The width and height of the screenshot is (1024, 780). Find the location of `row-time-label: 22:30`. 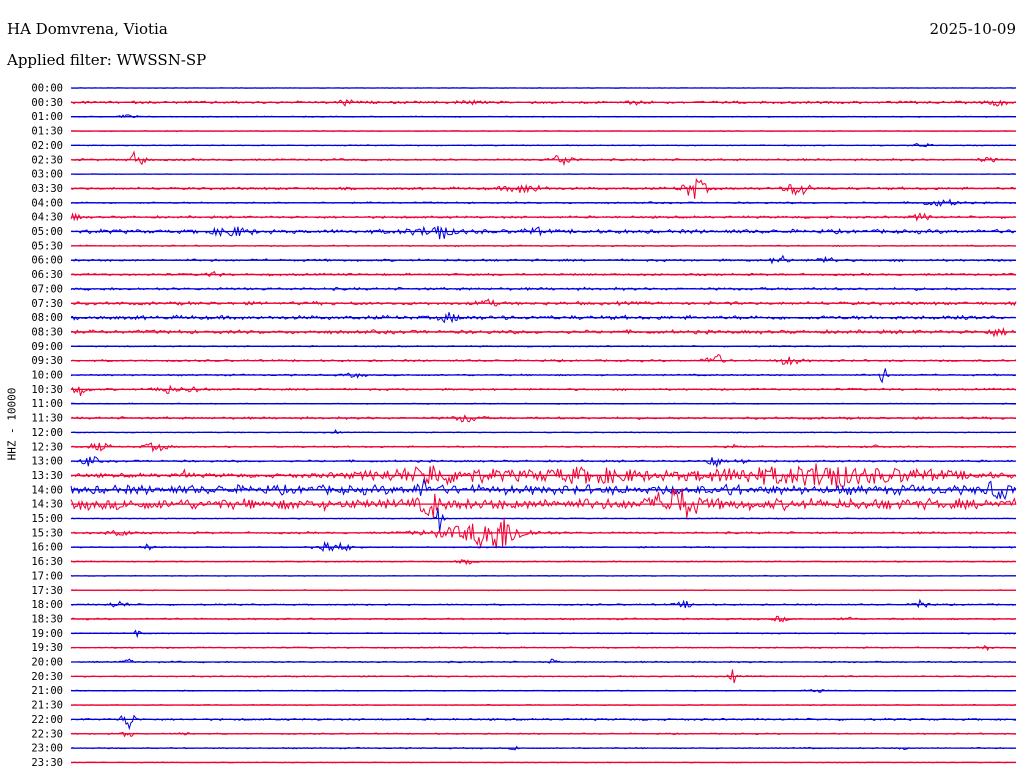

row-time-label: 22:30 is located at coordinates (47, 734).